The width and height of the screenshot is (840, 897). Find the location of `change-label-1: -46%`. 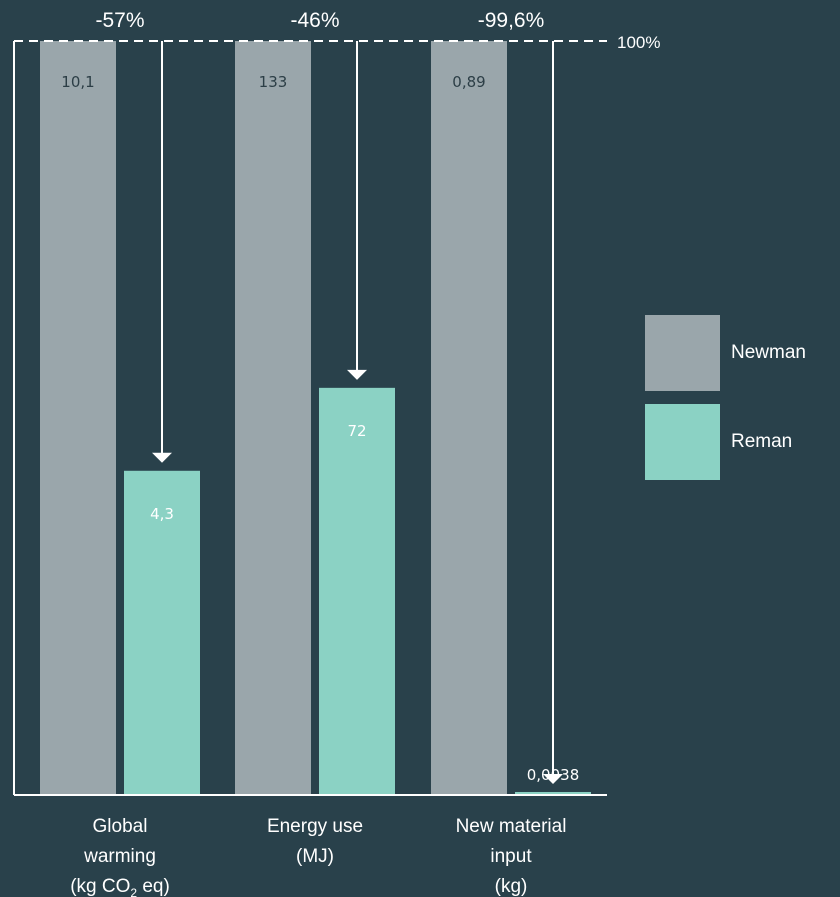

change-label-1: -46% is located at coordinates (314, 20).